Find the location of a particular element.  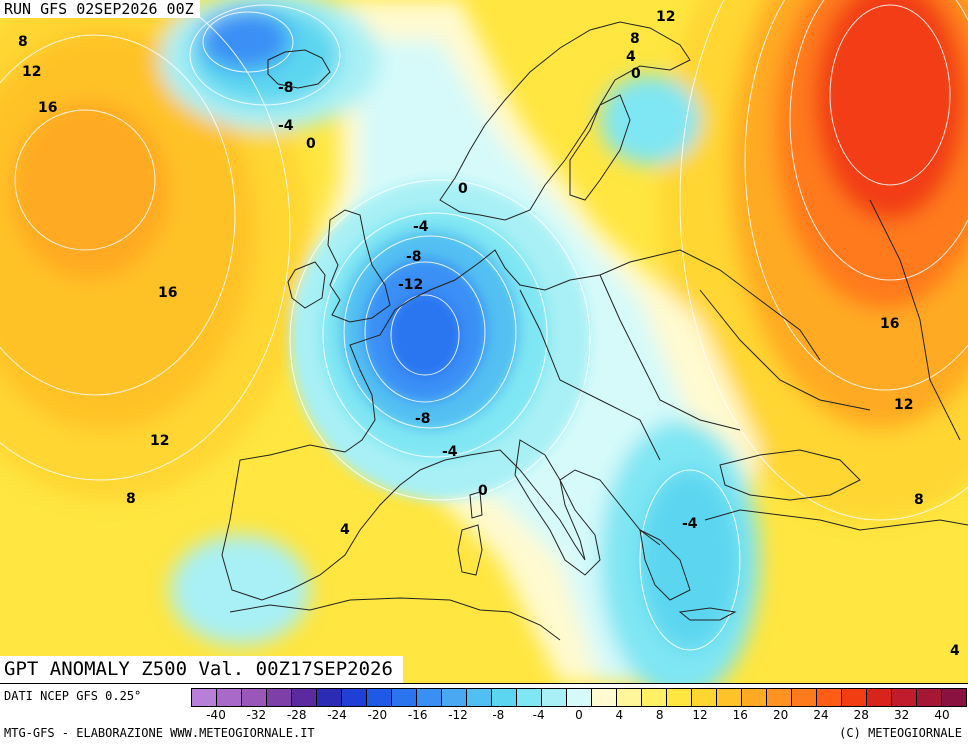

label-plus12-east: 12 is located at coordinates (903, 405).